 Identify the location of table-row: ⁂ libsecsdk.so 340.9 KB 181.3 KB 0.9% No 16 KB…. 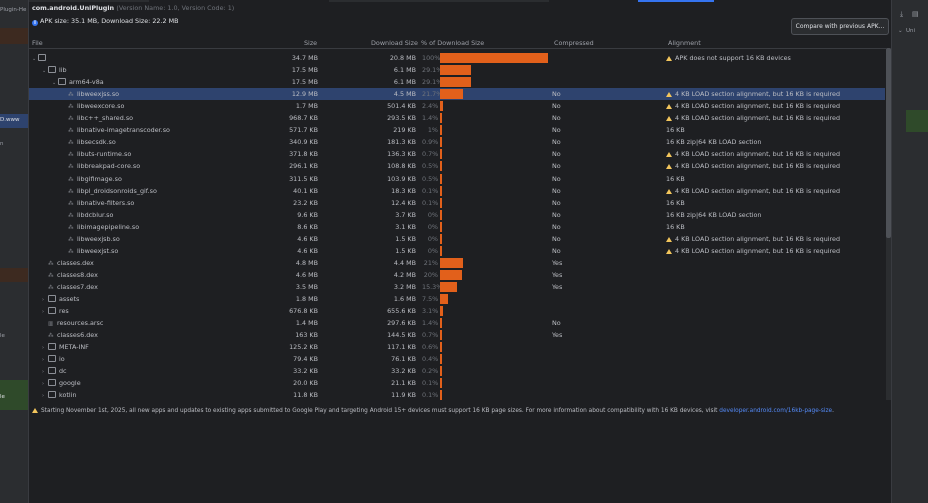
(457, 142).